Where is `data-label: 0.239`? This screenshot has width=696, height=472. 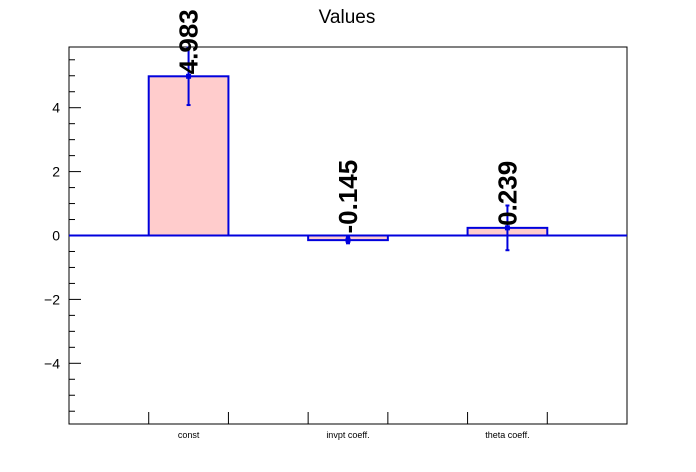 data-label: 0.239 is located at coordinates (507, 193).